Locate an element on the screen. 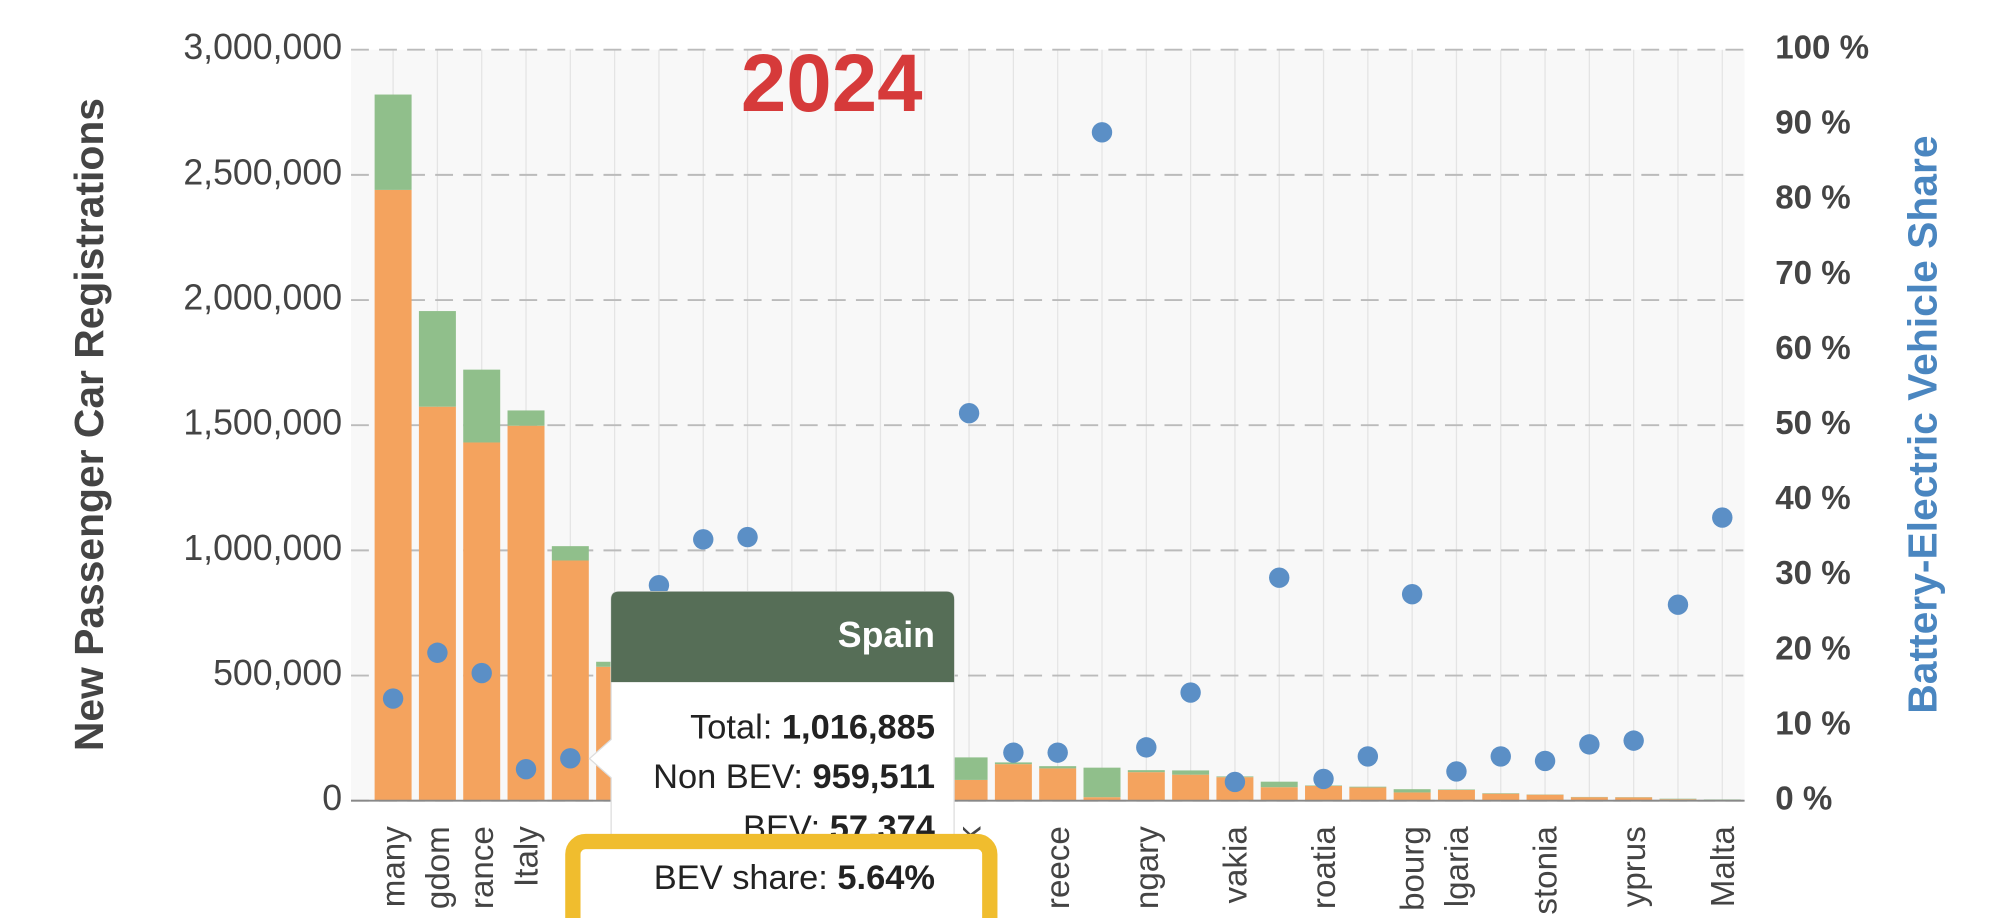  x-tick-label: rance is located at coordinates (482, 867).